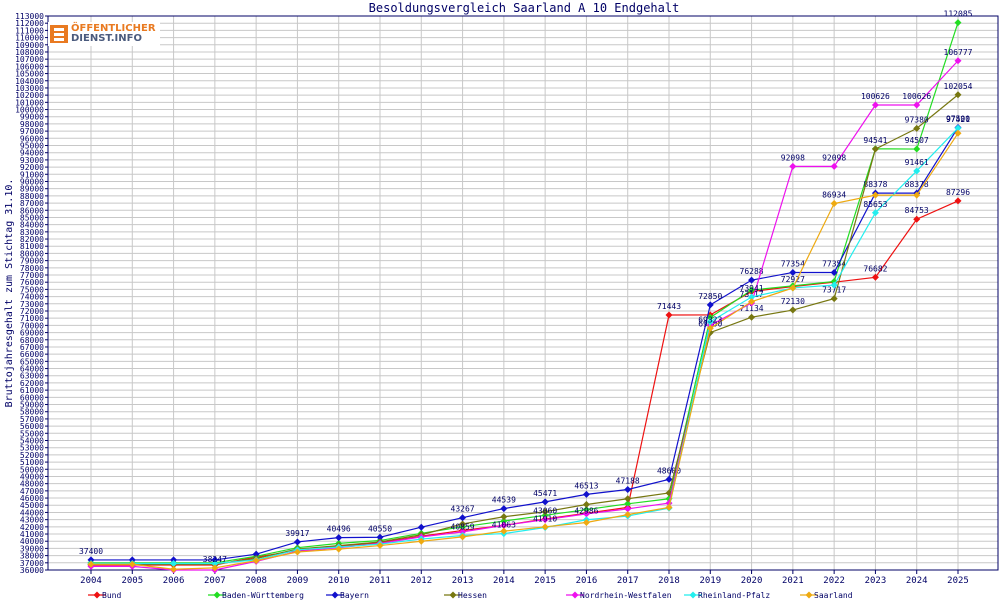 This screenshot has width=1000, height=604. I want to click on data-label: 76682, so click(875, 268).